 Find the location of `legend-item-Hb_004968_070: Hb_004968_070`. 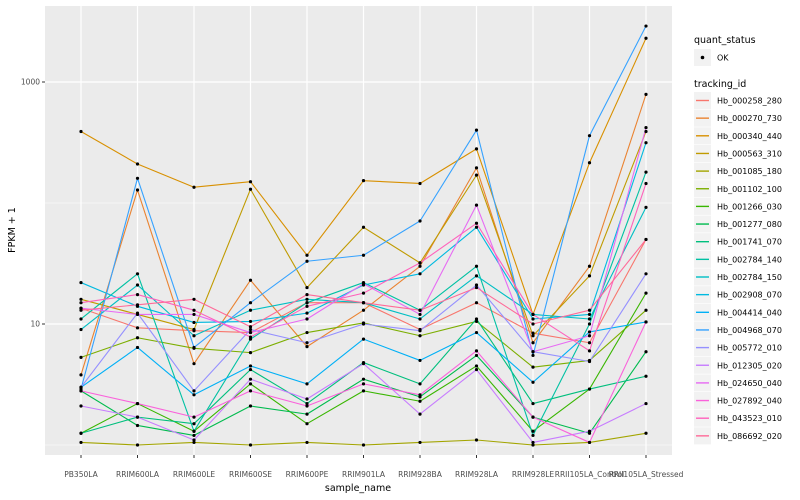

legend-item-Hb_004968_070: Hb_004968_070 is located at coordinates (738, 330).